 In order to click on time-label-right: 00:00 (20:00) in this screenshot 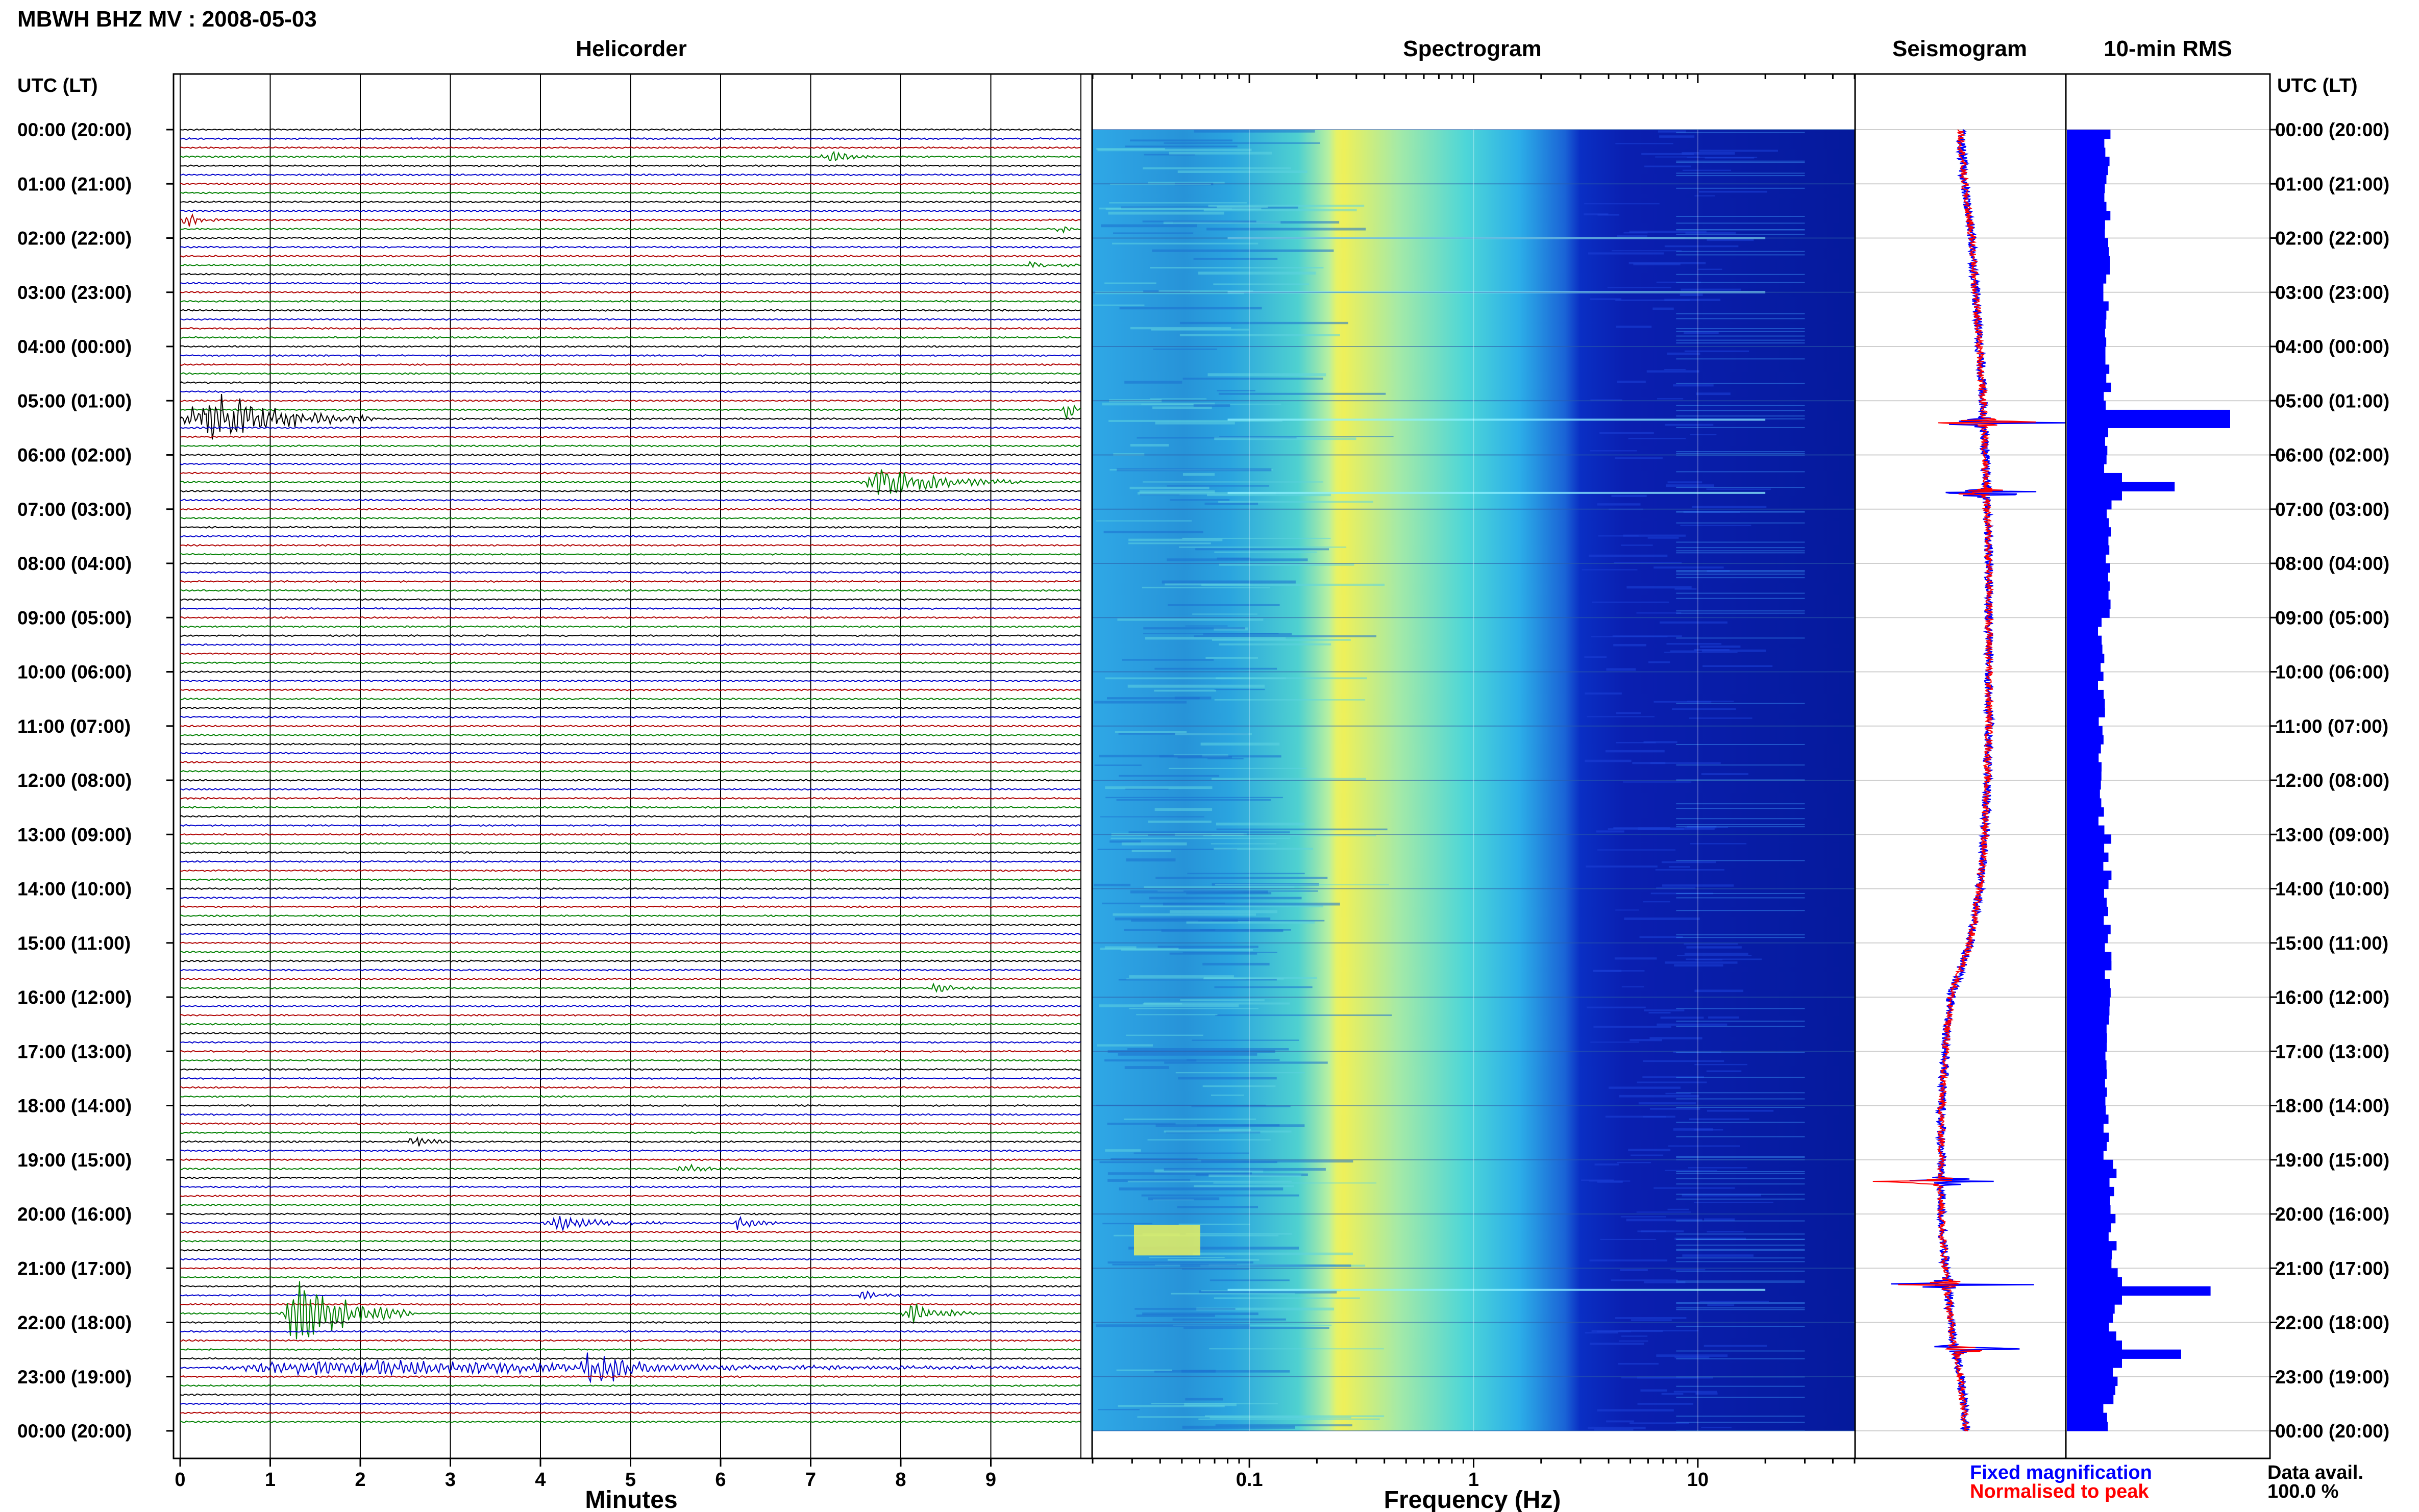, I will do `click(2332, 1431)`.